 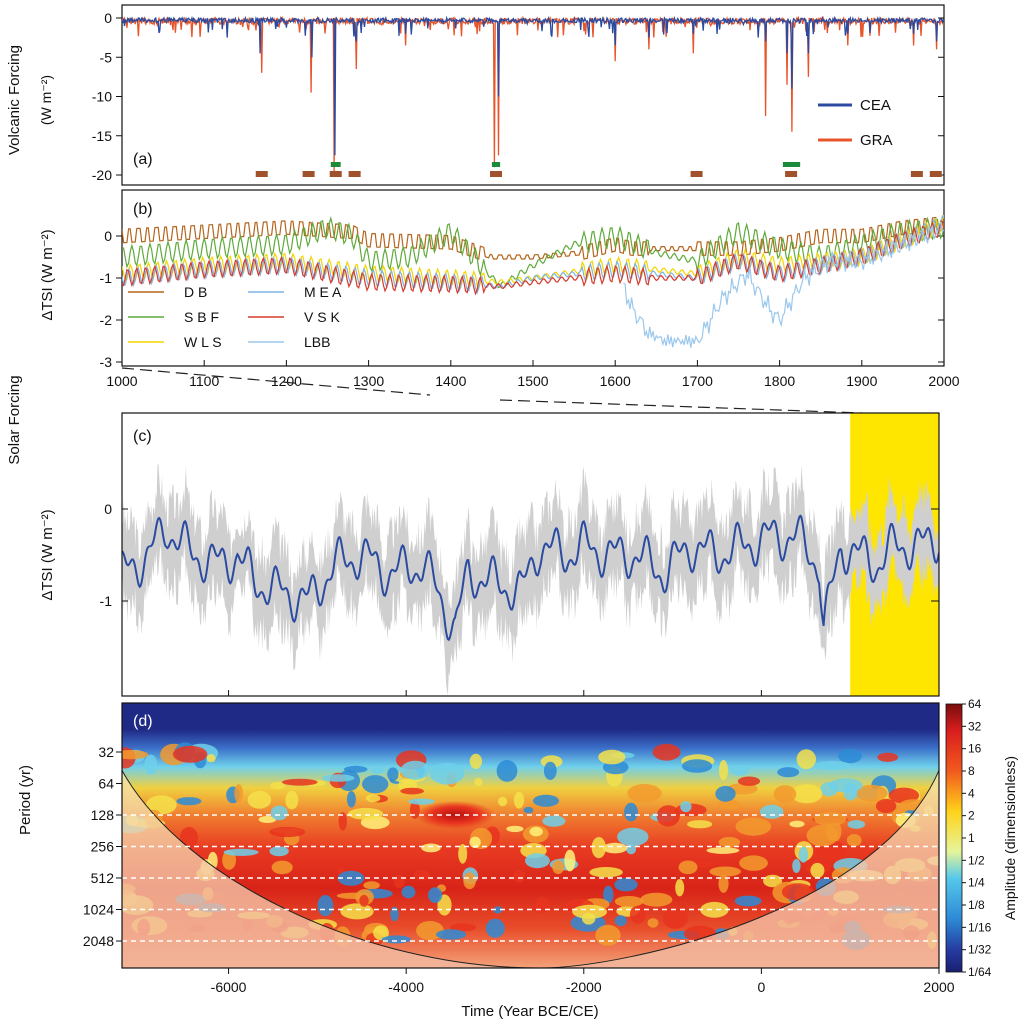 I want to click on y-tick-label: 2048, so click(x=98, y=941).